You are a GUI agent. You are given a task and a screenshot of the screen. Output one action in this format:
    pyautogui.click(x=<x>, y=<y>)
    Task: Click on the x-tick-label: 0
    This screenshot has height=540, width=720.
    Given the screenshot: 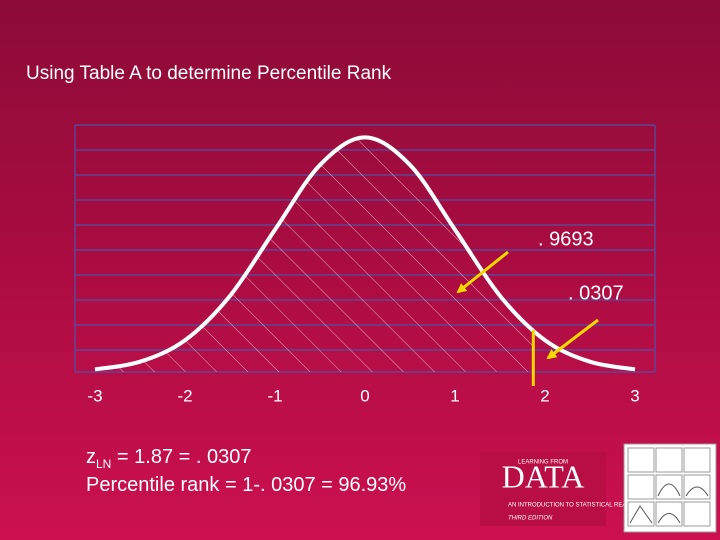 What is the action you would take?
    pyautogui.click(x=364, y=395)
    